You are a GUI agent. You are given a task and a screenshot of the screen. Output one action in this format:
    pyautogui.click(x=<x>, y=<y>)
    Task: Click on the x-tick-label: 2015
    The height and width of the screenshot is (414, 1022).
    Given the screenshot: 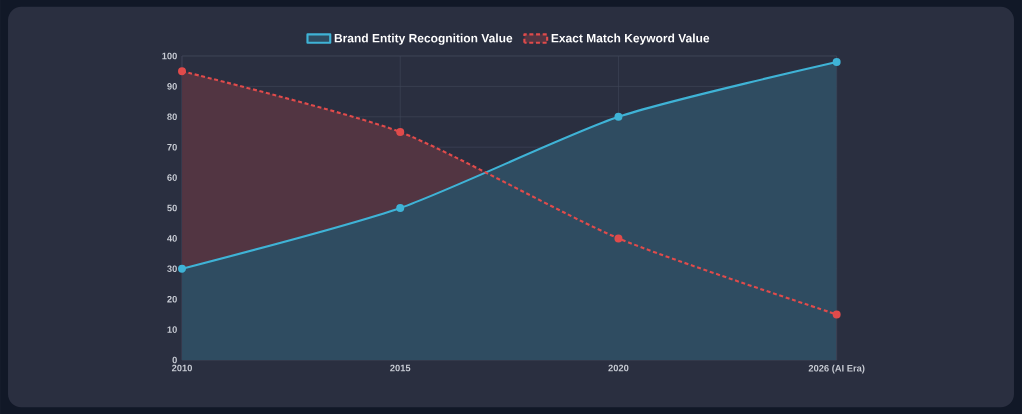 What is the action you would take?
    pyautogui.click(x=400, y=368)
    